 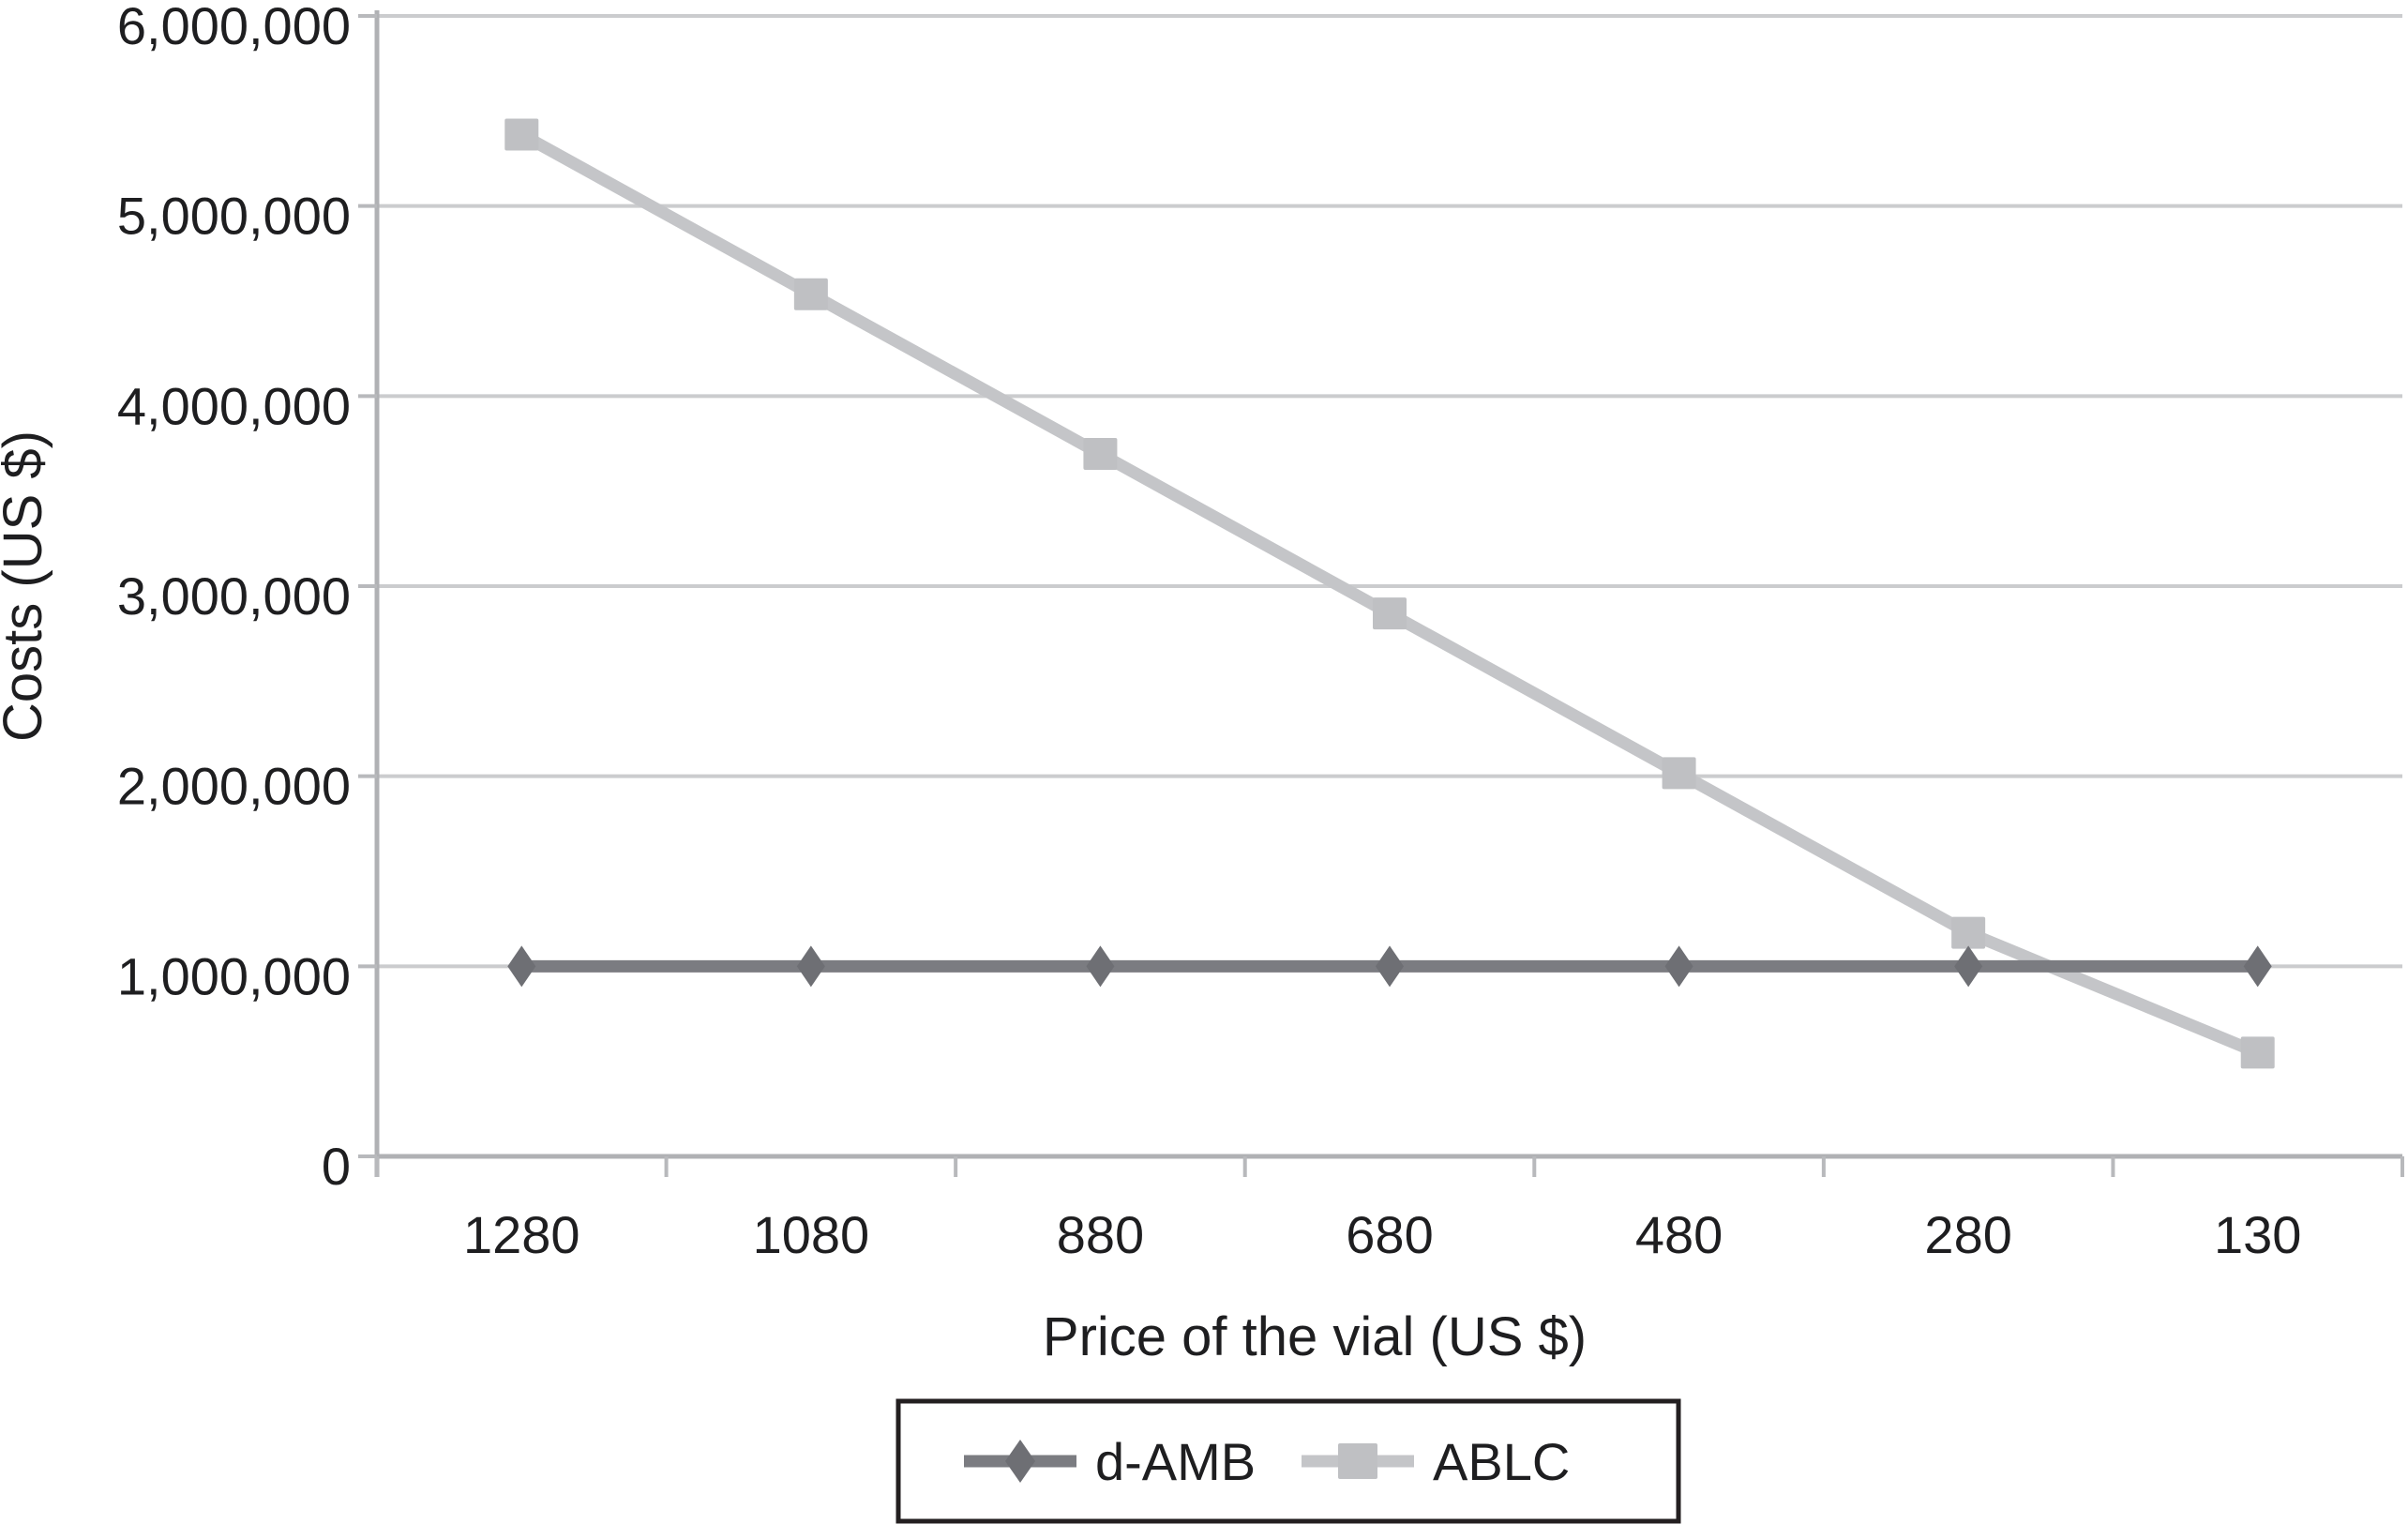 I want to click on x-tick-label: 880, so click(x=1100, y=1234).